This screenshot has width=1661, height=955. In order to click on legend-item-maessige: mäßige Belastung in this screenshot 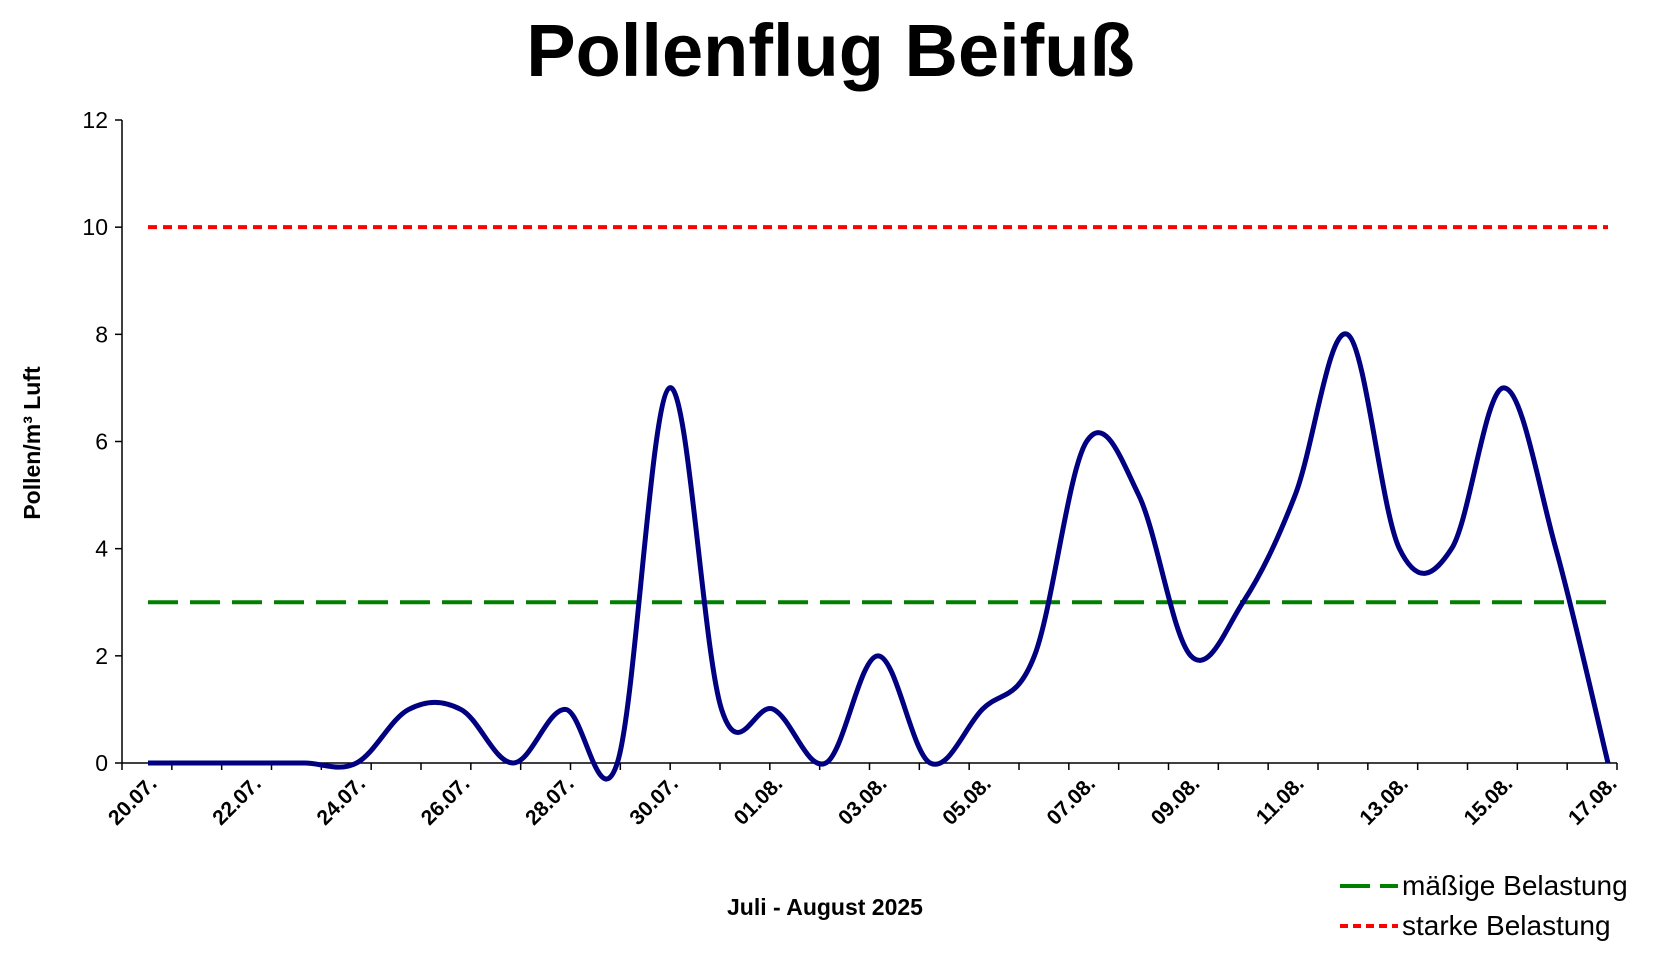, I will do `click(1484, 886)`.